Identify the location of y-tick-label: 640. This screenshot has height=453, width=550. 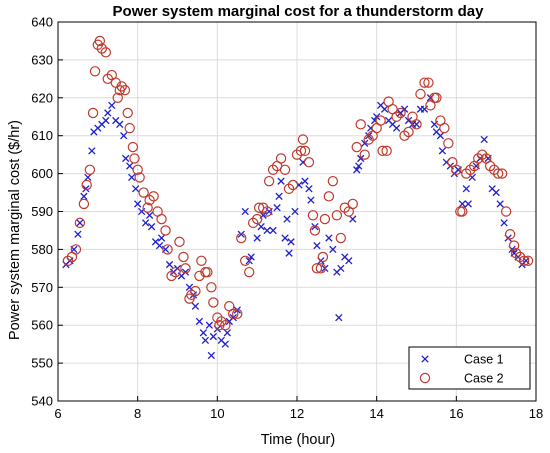
(42, 22).